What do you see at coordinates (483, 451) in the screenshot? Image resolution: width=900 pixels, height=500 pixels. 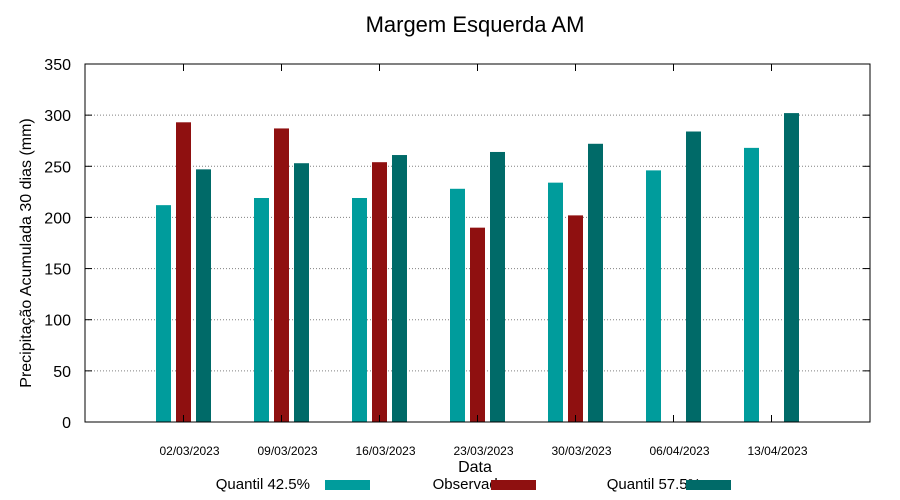 I see `x-tick-label: 23/03/2023` at bounding box center [483, 451].